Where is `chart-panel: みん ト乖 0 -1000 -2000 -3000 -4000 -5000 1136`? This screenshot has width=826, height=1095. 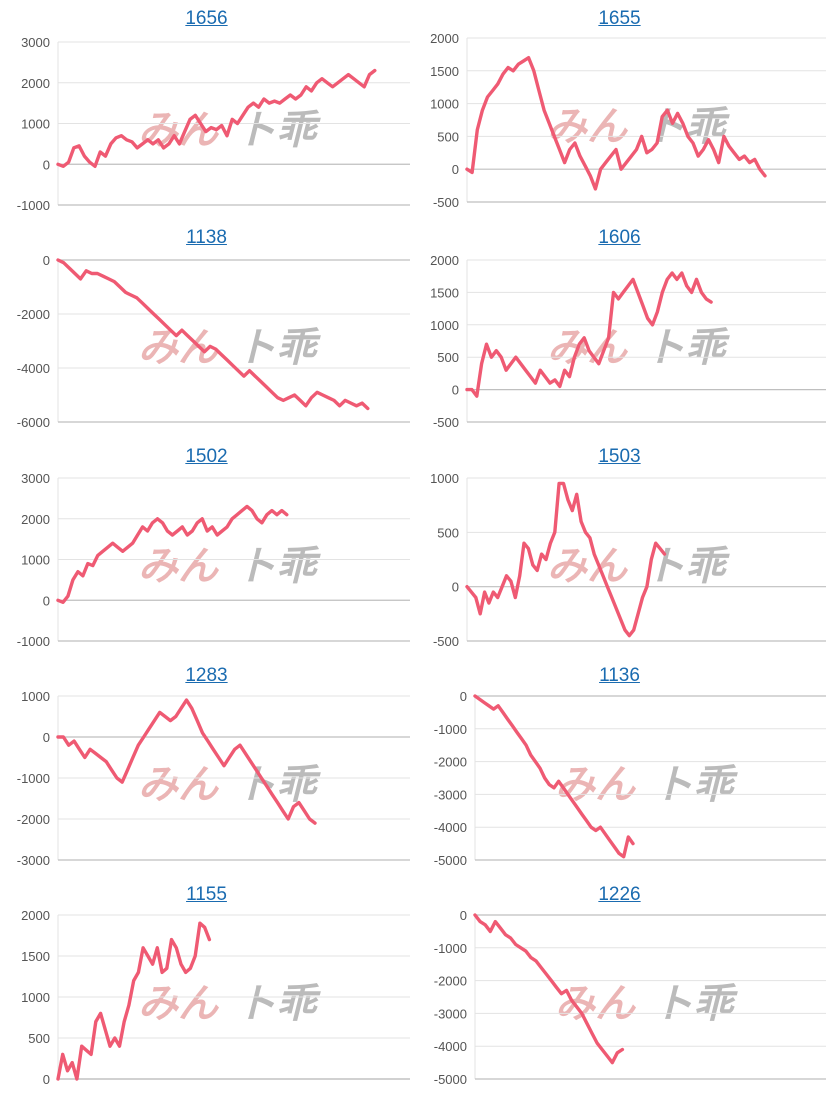 chart-panel: みん ト乖 0 -1000 -2000 -3000 -4000 -5000 1136 is located at coordinates (619, 766).